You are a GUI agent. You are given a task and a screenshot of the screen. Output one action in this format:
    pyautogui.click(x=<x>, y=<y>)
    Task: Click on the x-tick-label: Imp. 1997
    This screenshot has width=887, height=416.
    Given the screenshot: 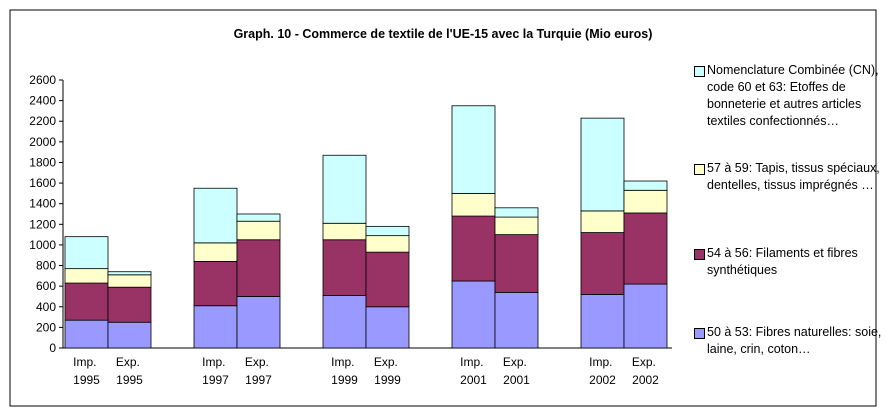 What is the action you would take?
    pyautogui.click(x=215, y=371)
    